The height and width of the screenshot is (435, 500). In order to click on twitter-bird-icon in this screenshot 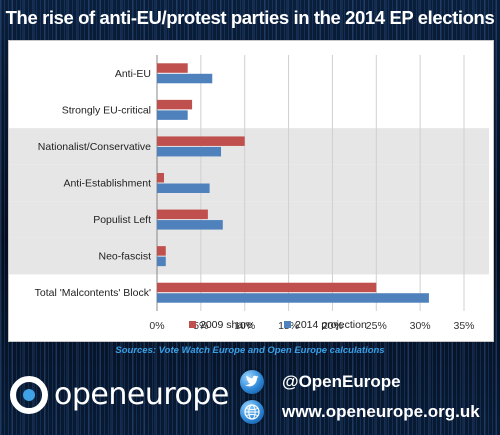, I will do `click(252, 382)`.